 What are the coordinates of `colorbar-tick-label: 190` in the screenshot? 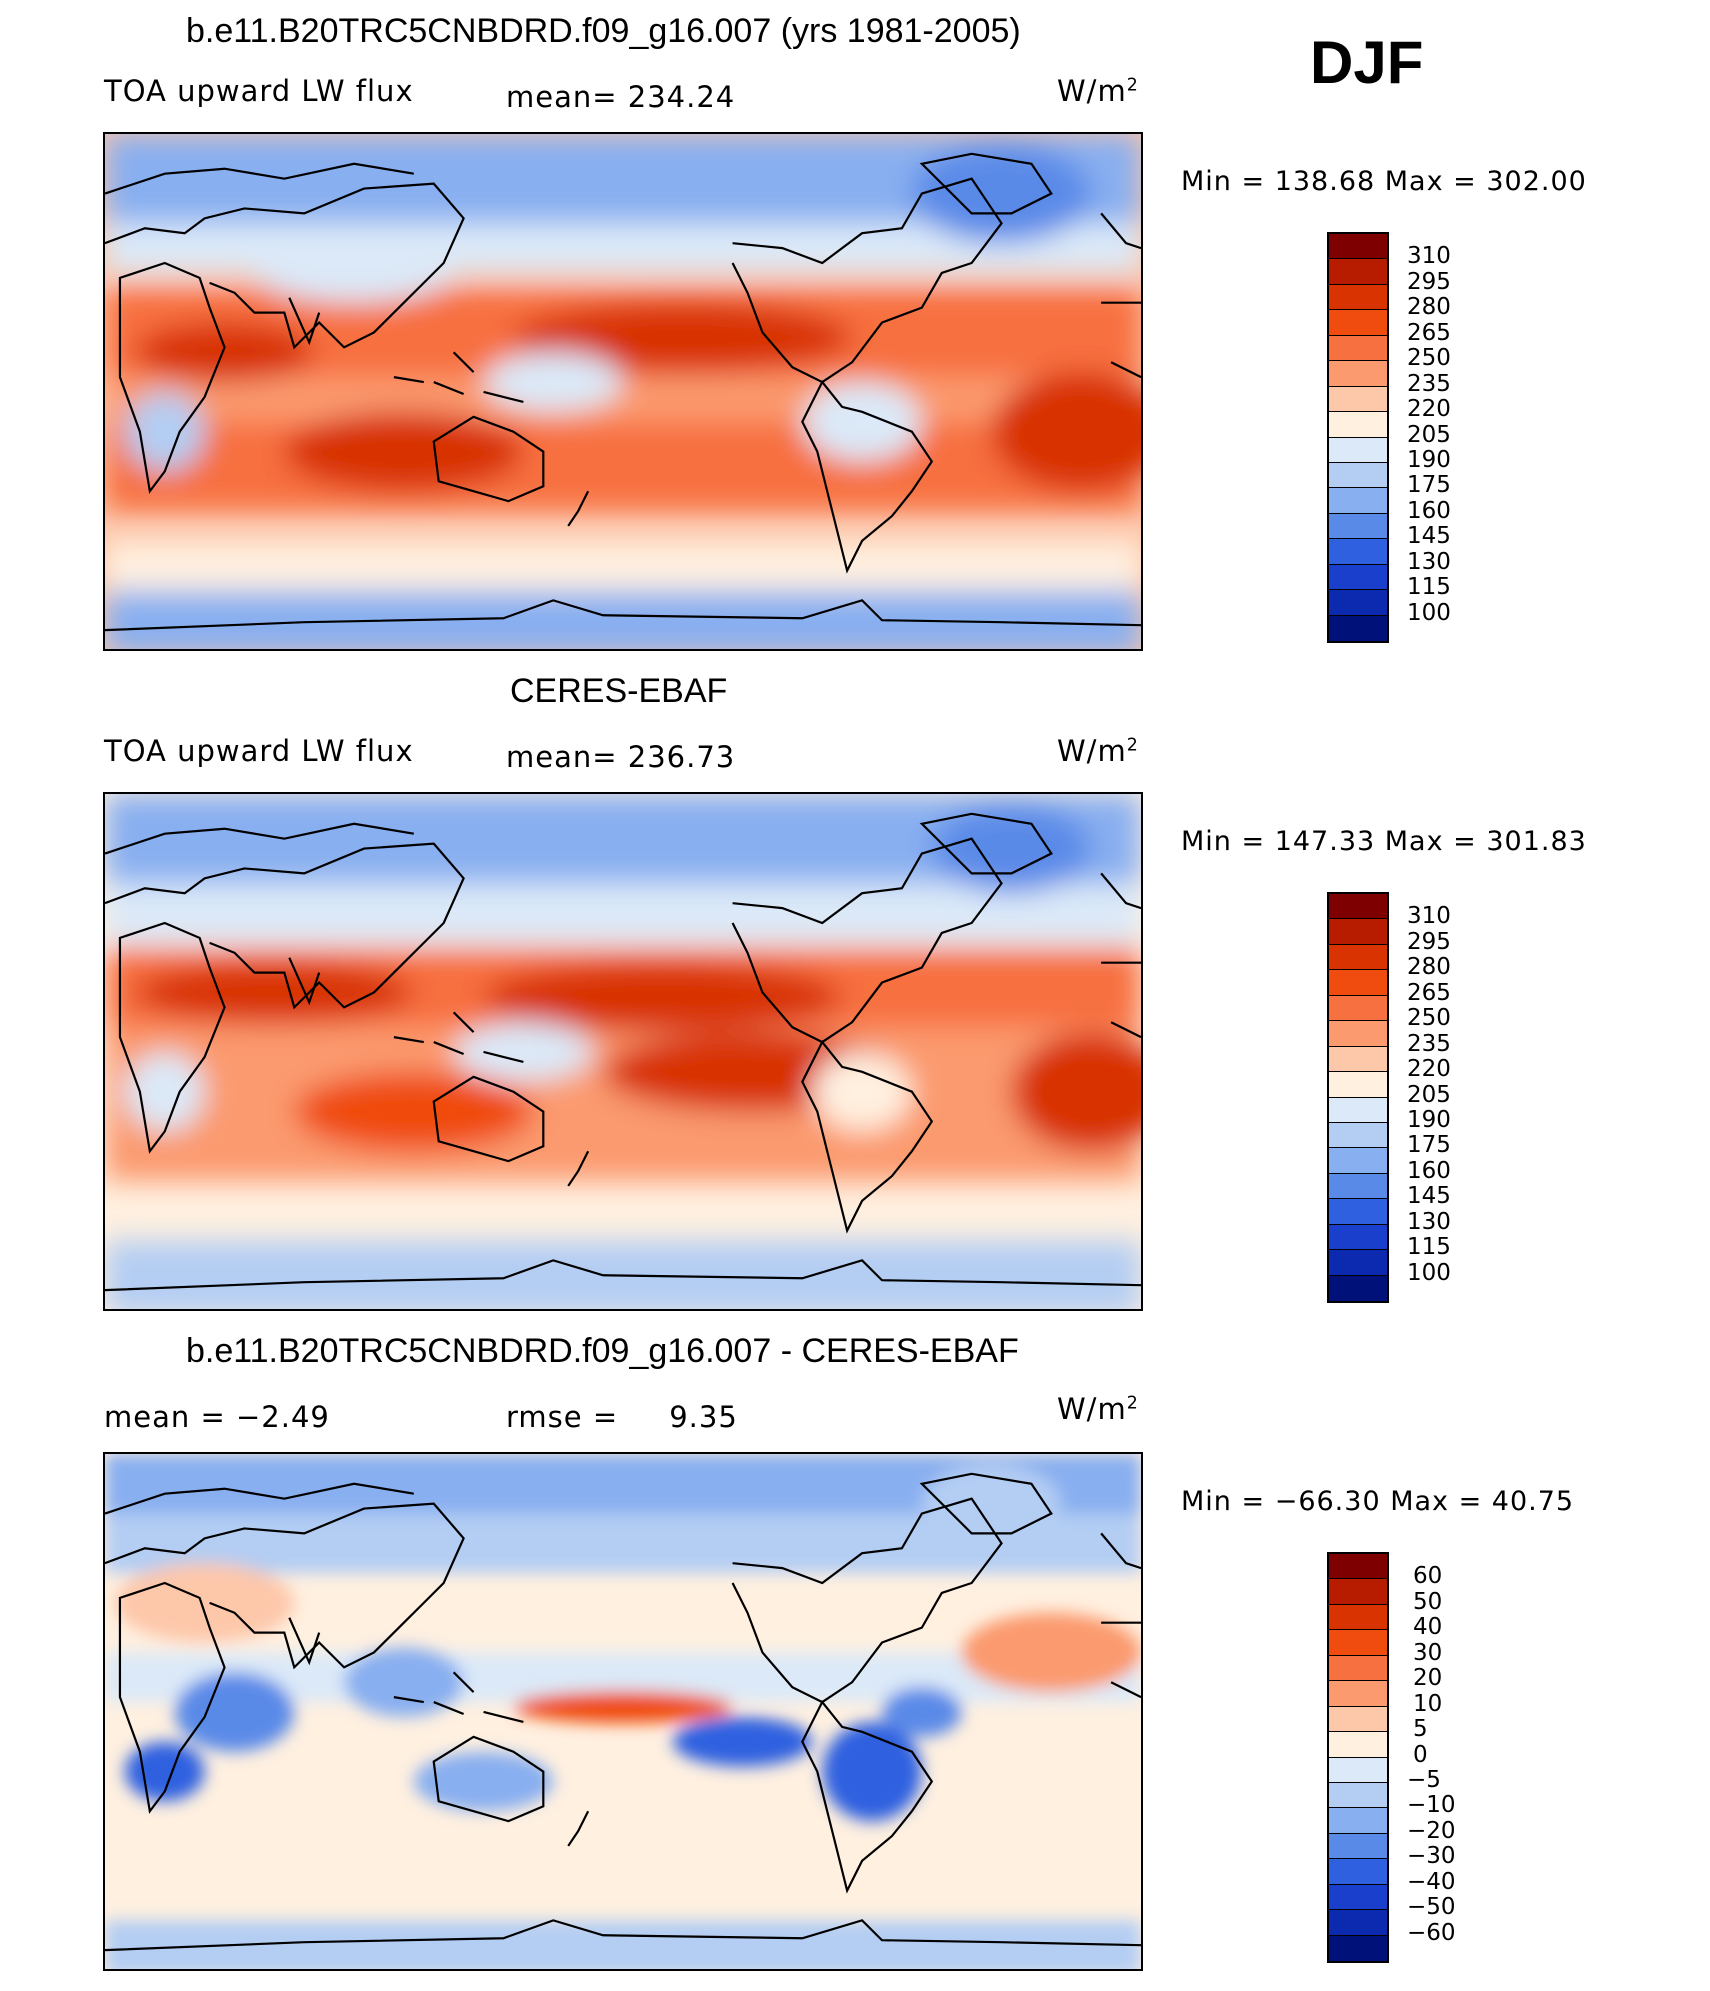 It's located at (1429, 1119).